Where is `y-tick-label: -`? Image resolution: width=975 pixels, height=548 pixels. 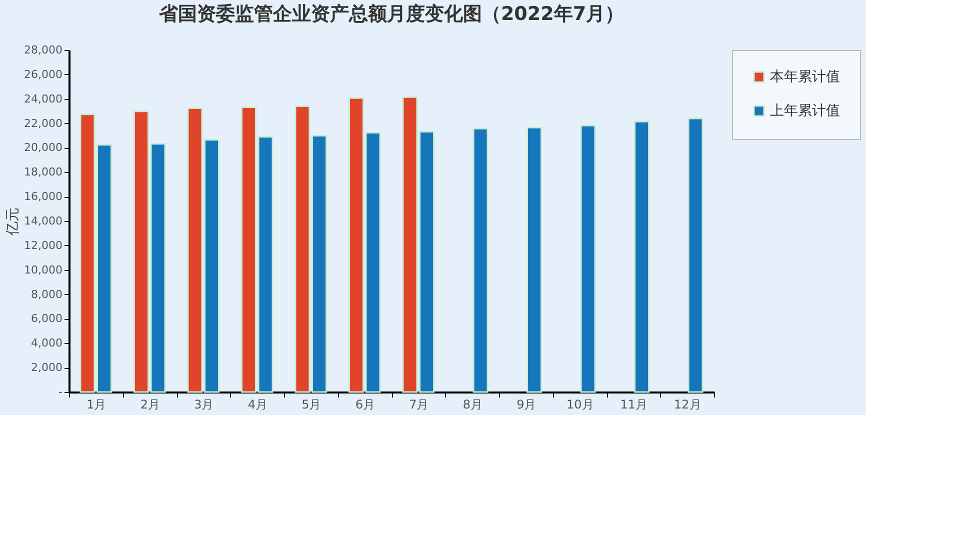
y-tick-label: - is located at coordinates (60, 392).